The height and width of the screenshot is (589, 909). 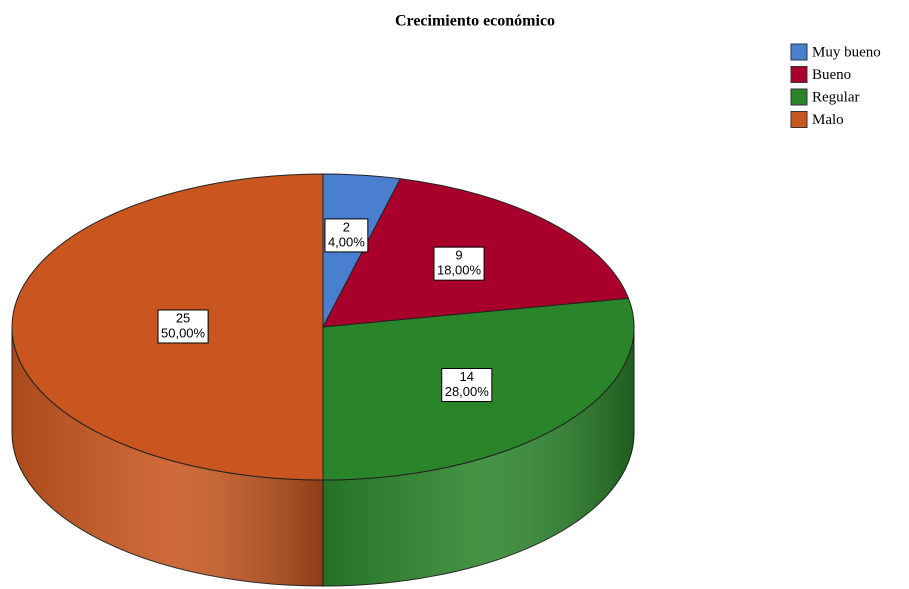 I want to click on percent-label: 18,00%, so click(x=459, y=270).